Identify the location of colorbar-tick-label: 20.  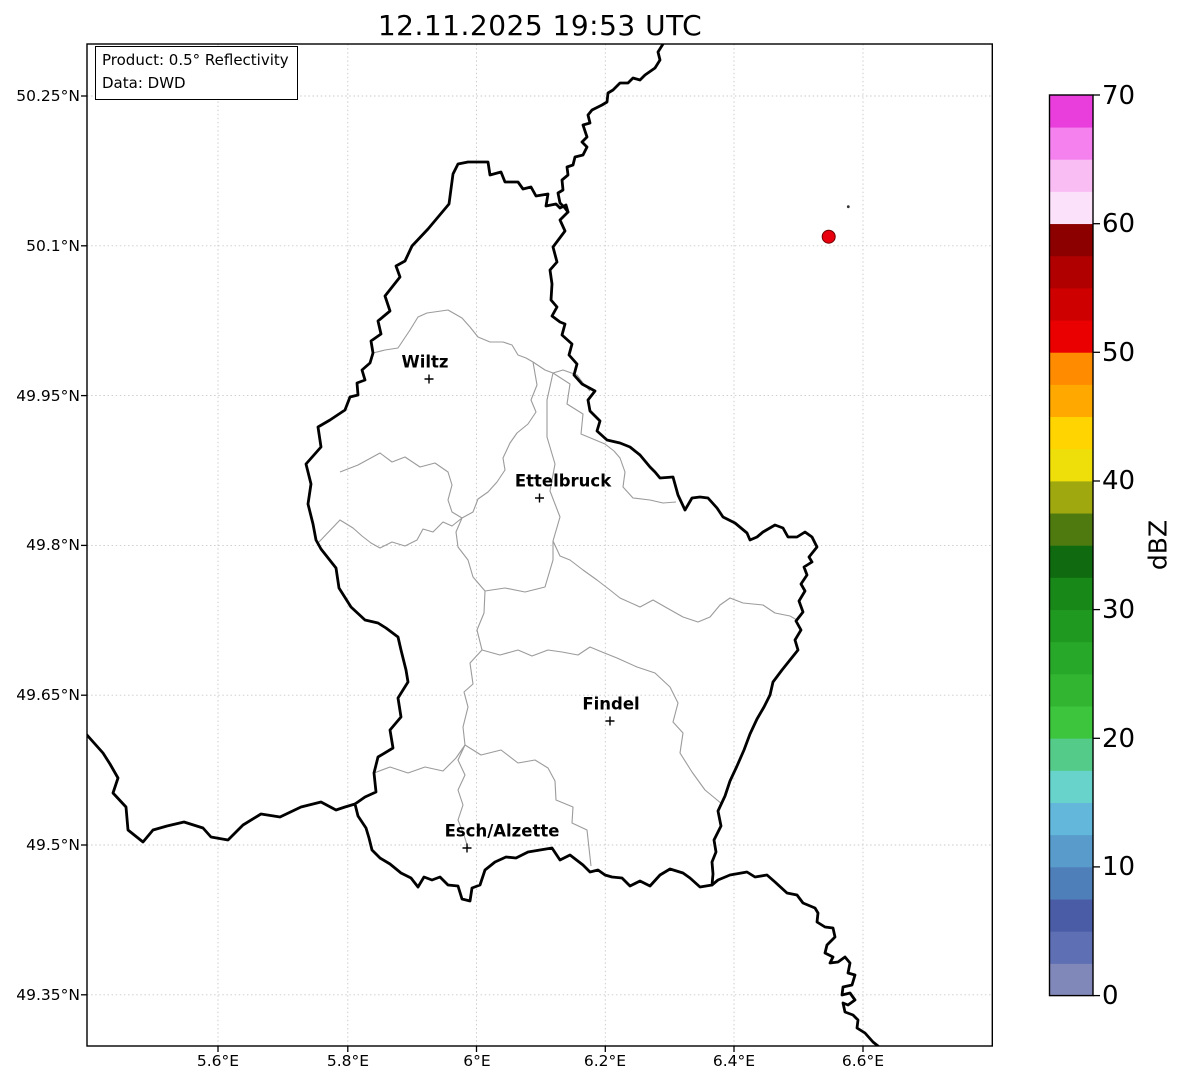
(1119, 739).